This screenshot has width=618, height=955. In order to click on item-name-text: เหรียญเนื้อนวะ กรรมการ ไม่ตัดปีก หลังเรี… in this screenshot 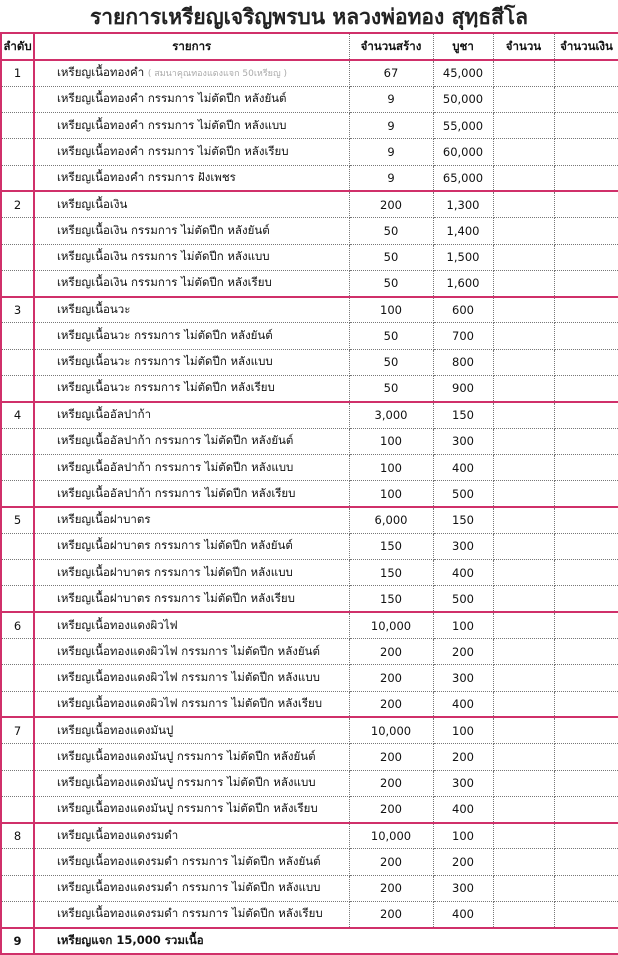, I will do `click(166, 387)`.